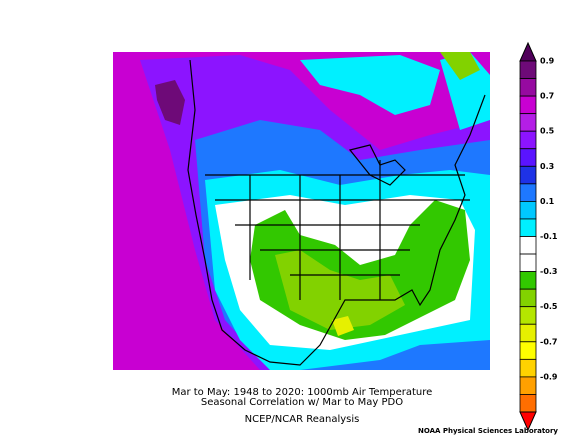 This screenshot has height=437, width=565. What do you see at coordinates (460, 66) in the screenshot?
I see `region-green` at bounding box center [460, 66].